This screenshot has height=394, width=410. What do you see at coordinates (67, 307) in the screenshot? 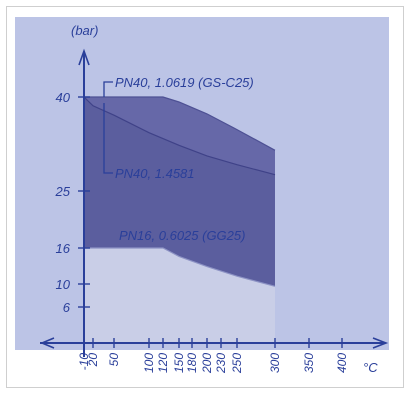
I see `y-tick-label-6: 6` at bounding box center [67, 307].